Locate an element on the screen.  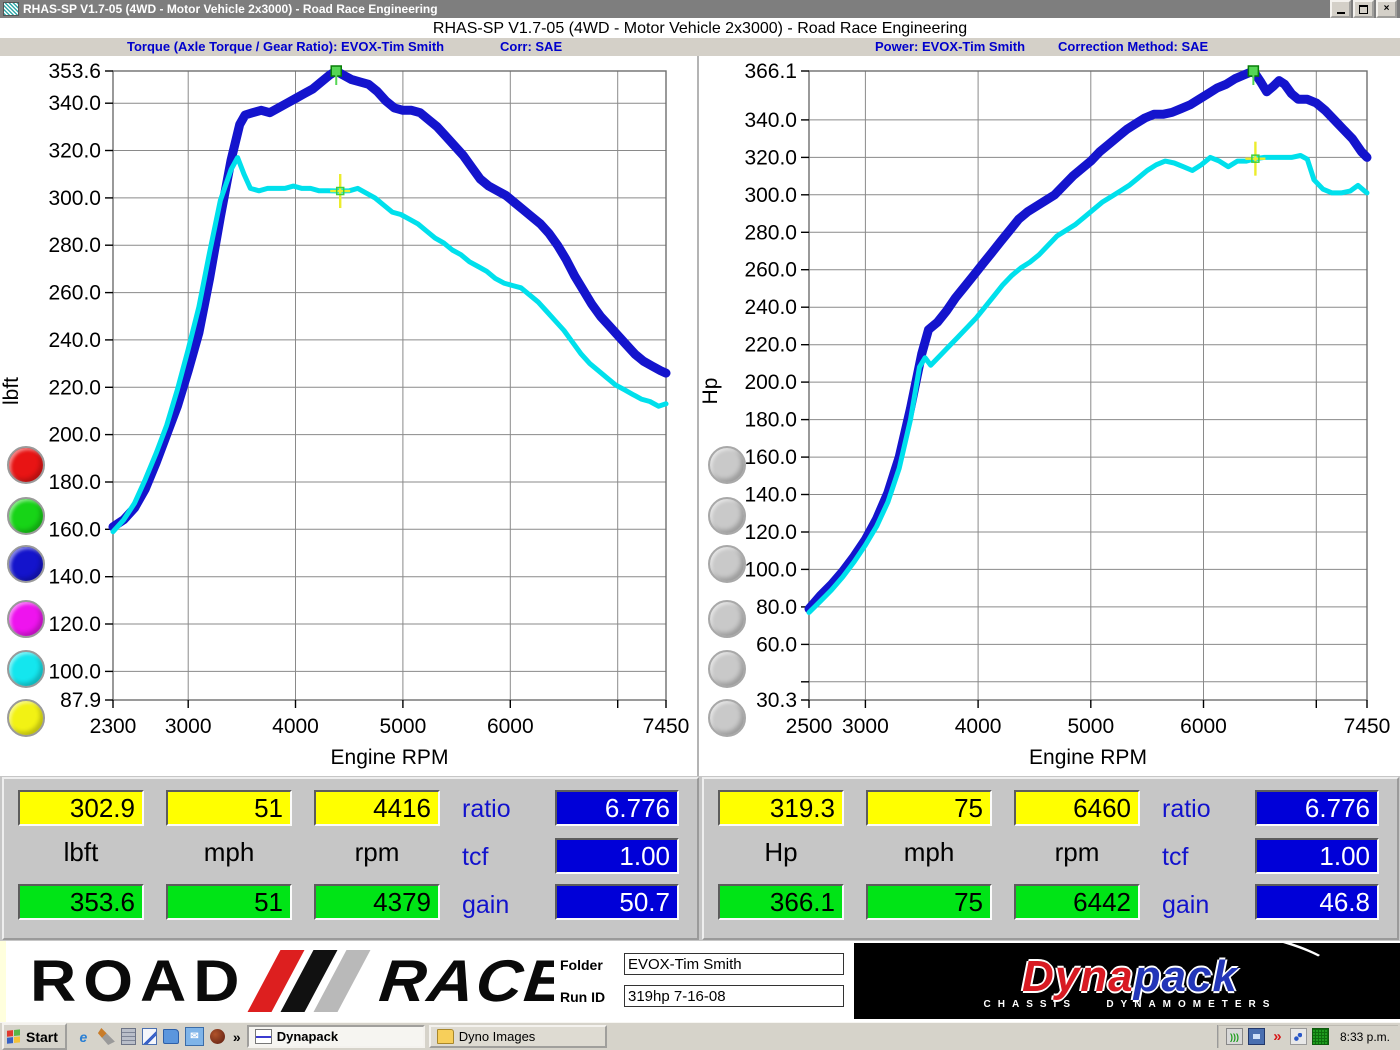
road-race-word-road: ROAD is located at coordinates (138, 981).